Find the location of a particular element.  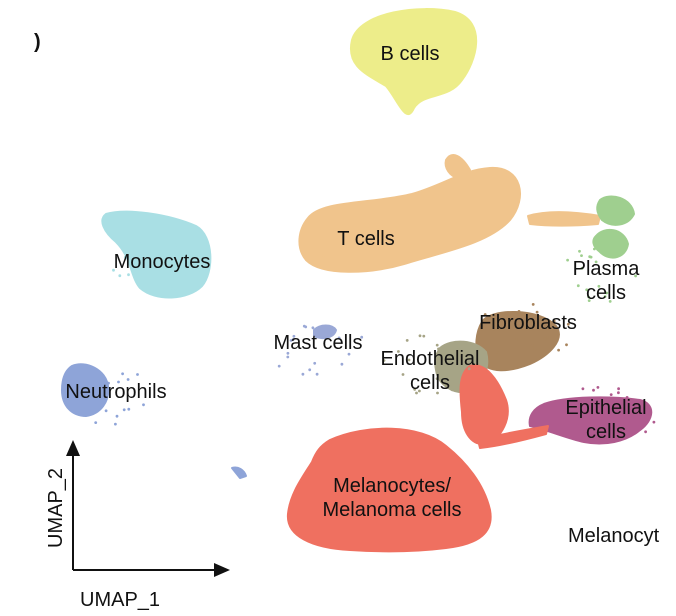

cluster-label-fibroblasts: Fibroblasts is located at coordinates (528, 323).